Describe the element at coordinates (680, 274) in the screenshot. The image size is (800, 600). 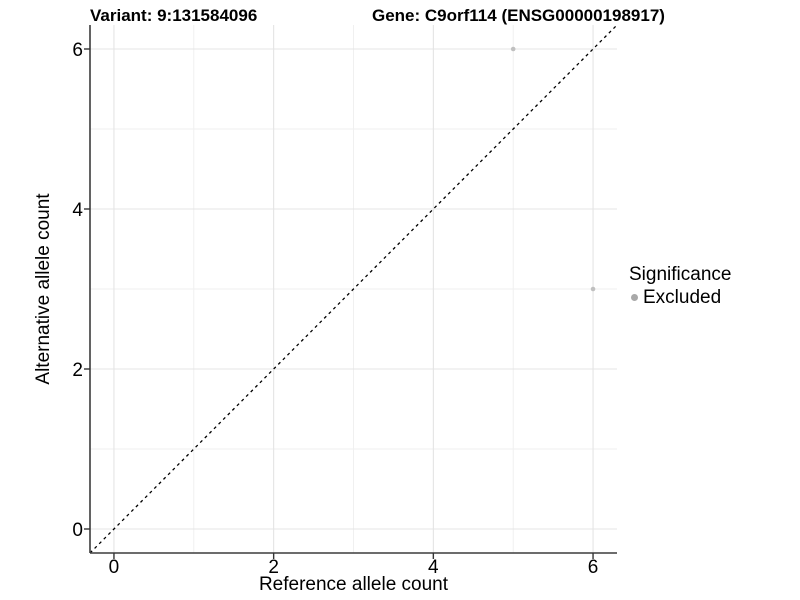
I see `legend-title: Significance` at that location.